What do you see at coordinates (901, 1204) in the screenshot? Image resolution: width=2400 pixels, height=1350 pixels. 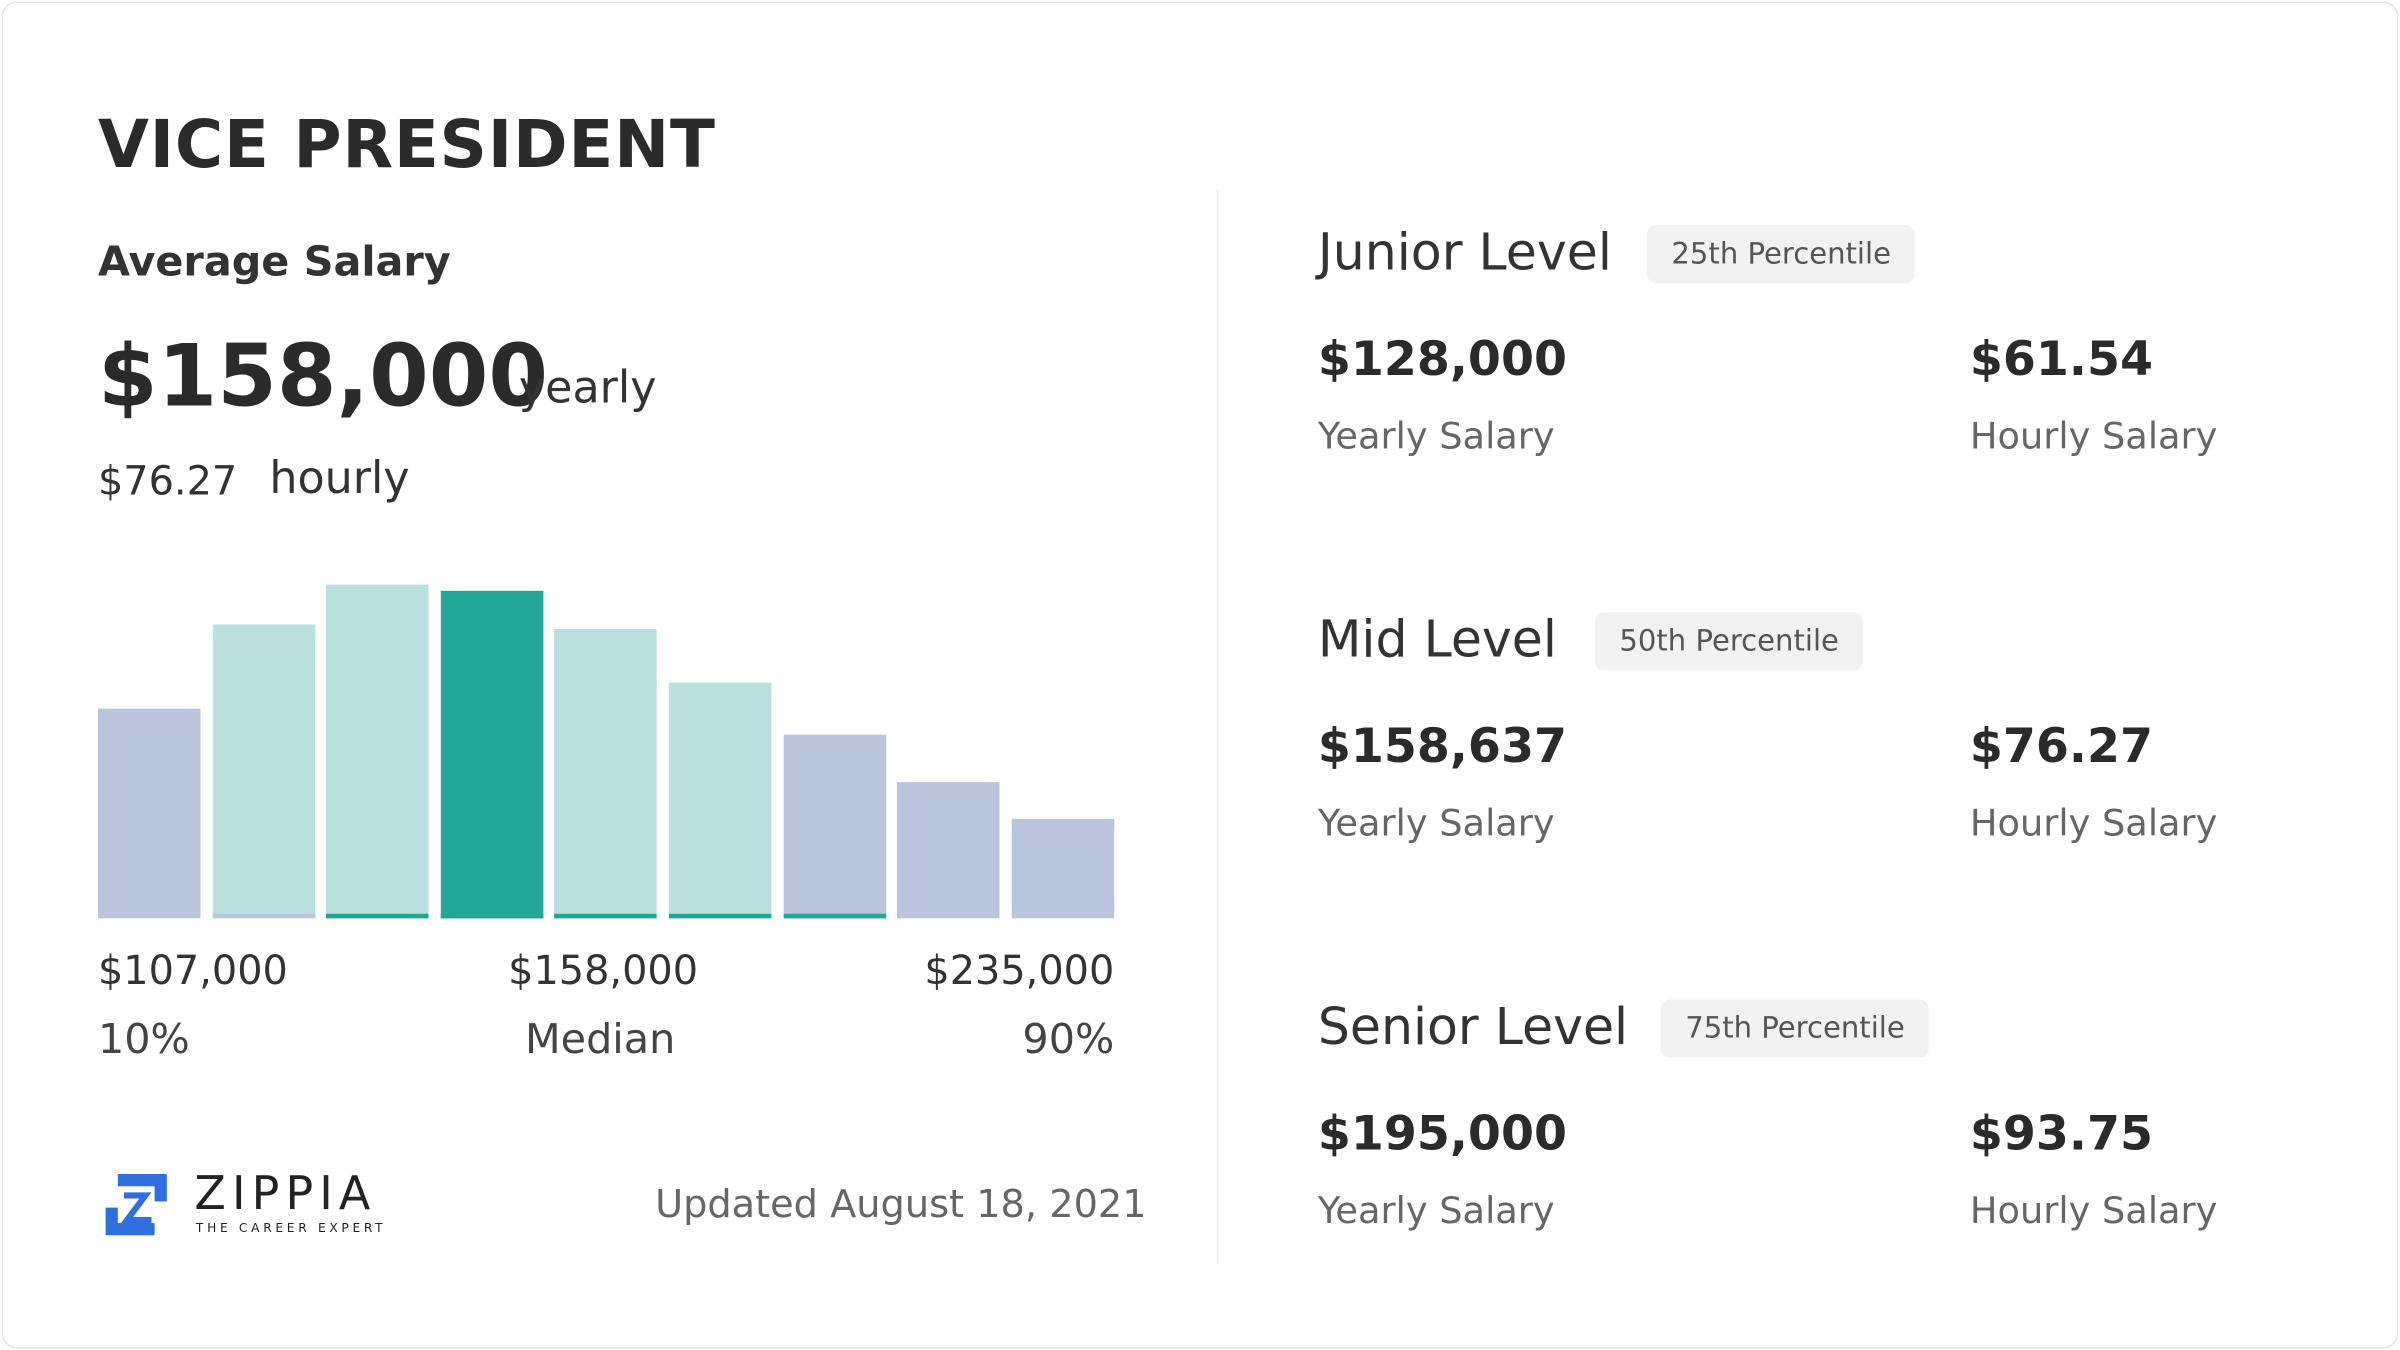 I see `updated-date: Updated August 18, 2021` at bounding box center [901, 1204].